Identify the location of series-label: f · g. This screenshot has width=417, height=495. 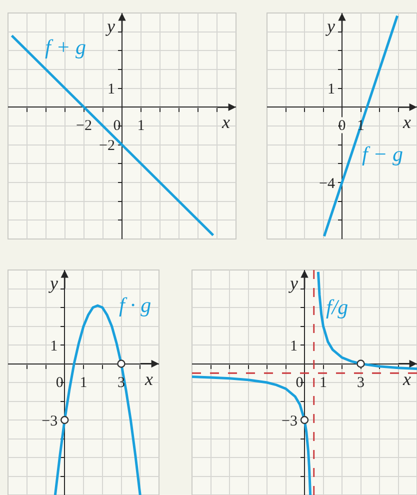
(135, 305).